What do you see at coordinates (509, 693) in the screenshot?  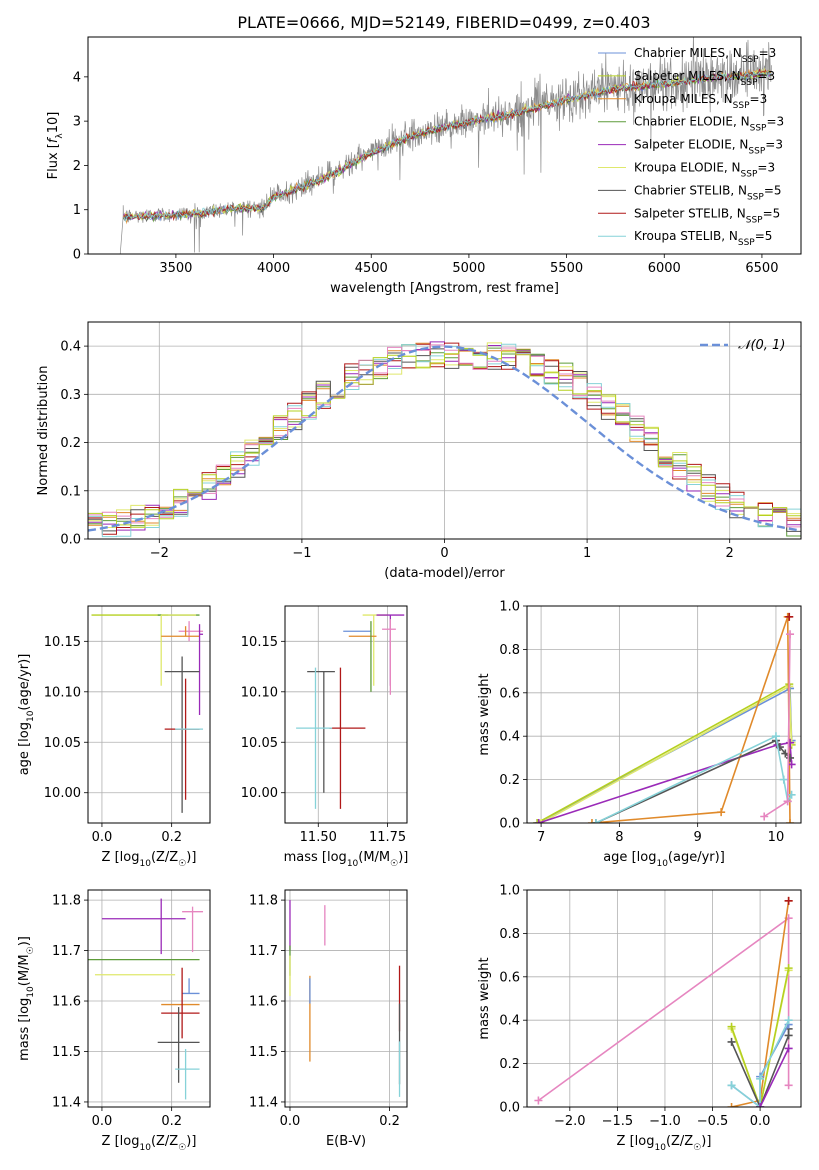 I see `y-tick-label: 0.6` at bounding box center [509, 693].